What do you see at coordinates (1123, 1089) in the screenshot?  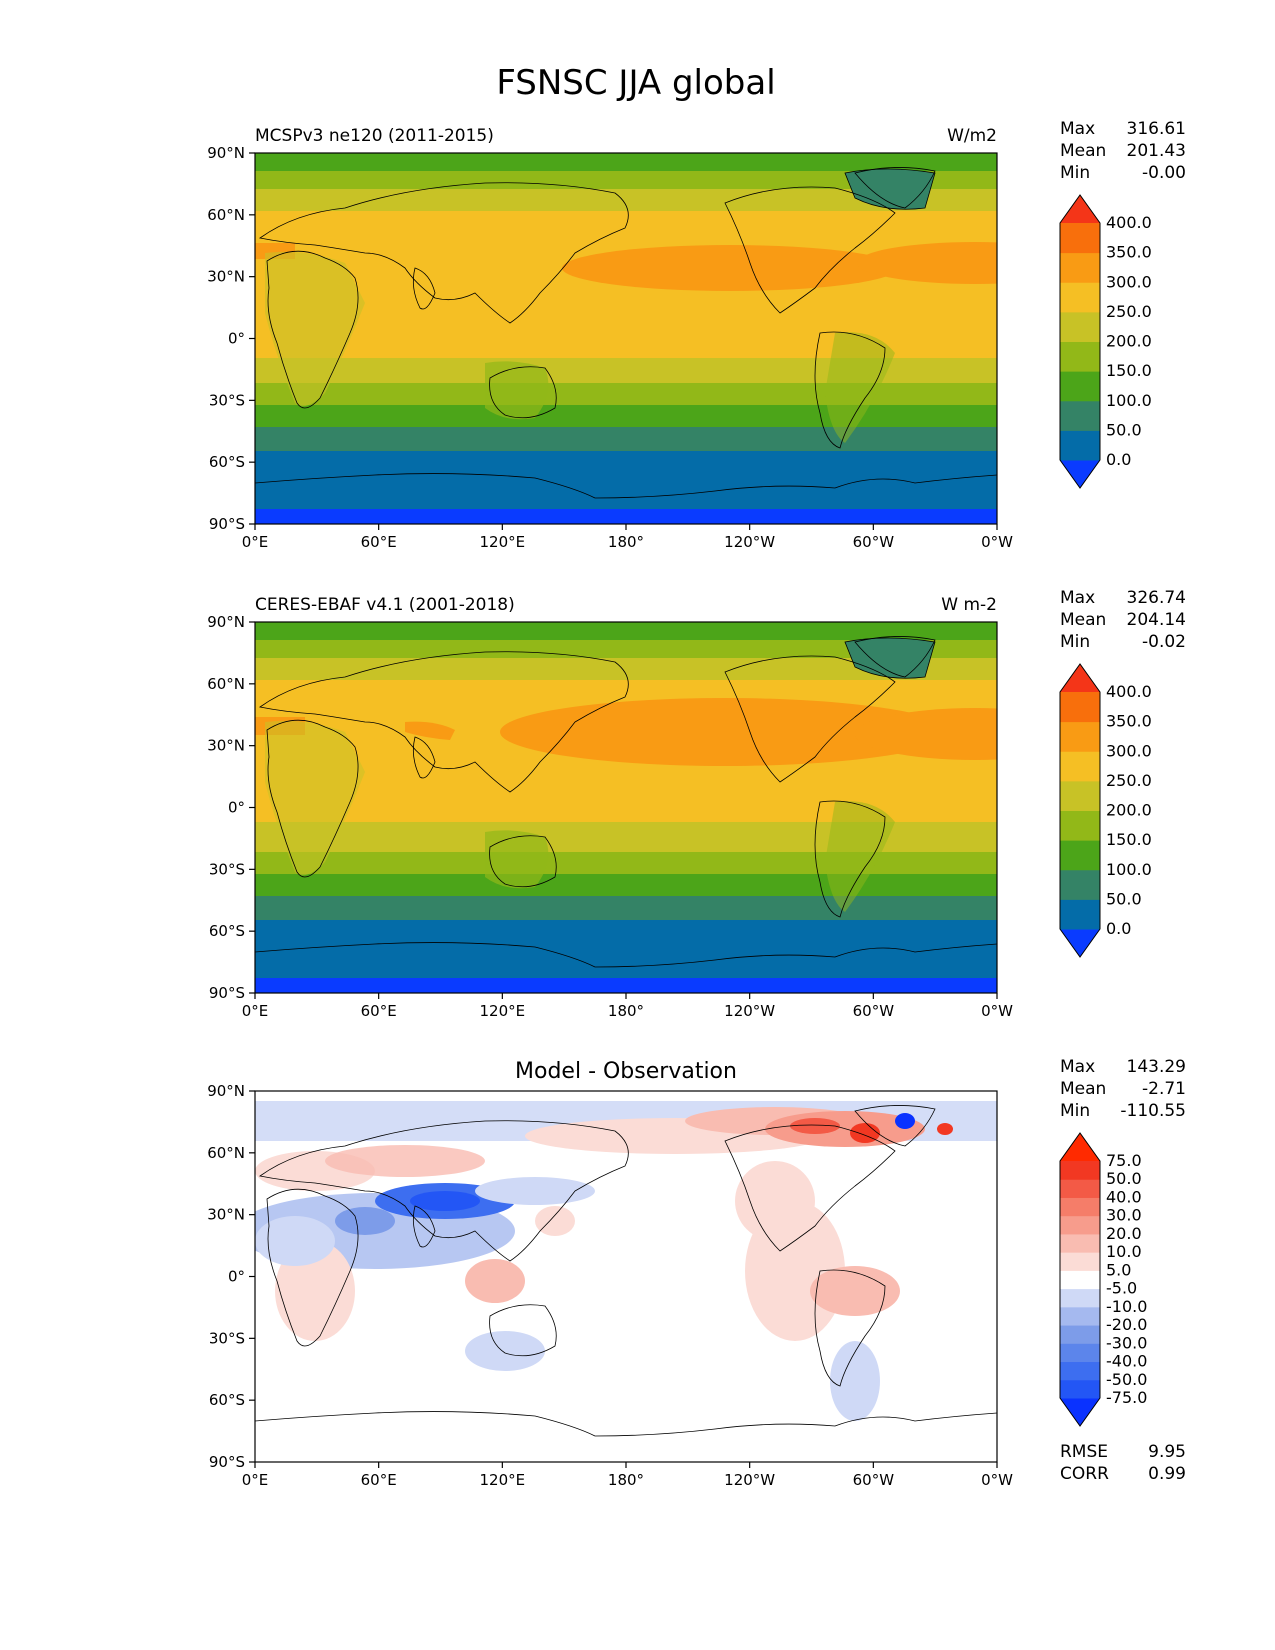 I see `stats-block: Max 143.29 Mean -2.71 Min -110.55` at bounding box center [1123, 1089].